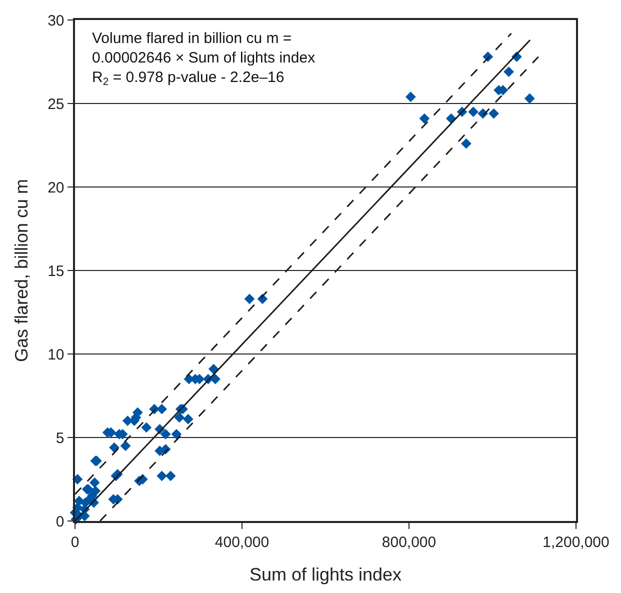 This screenshot has height=593, width=621. Describe the element at coordinates (56, 355) in the screenshot. I see `y-tick-label: 10` at that location.